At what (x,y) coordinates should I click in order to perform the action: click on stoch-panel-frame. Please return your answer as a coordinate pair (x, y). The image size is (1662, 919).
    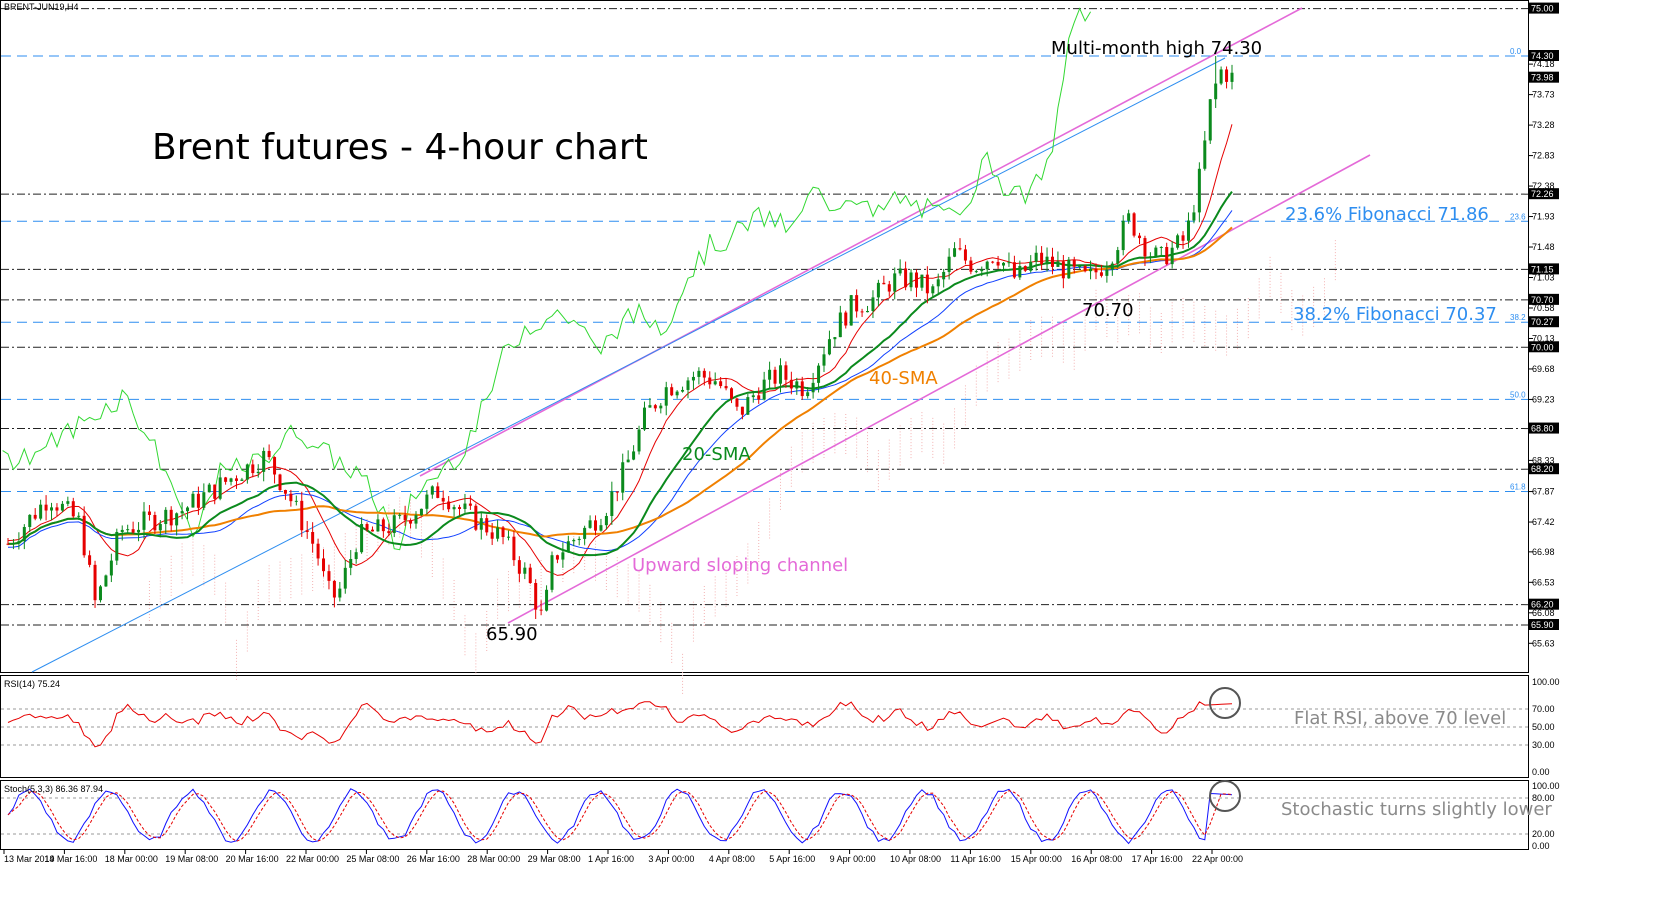
    Looking at the image, I should click on (764, 815).